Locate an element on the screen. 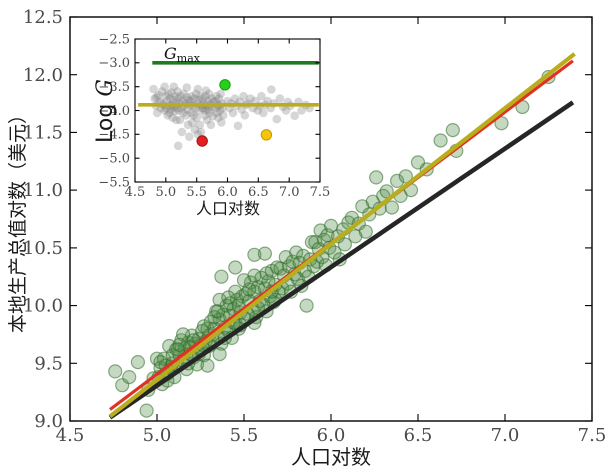  inset-x-tick-label: 5.0 is located at coordinates (165, 192).